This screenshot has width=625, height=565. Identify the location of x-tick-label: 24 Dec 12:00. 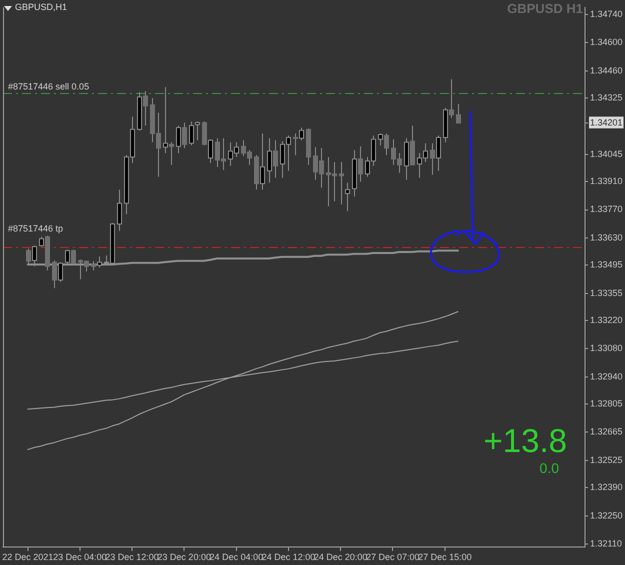
(289, 557).